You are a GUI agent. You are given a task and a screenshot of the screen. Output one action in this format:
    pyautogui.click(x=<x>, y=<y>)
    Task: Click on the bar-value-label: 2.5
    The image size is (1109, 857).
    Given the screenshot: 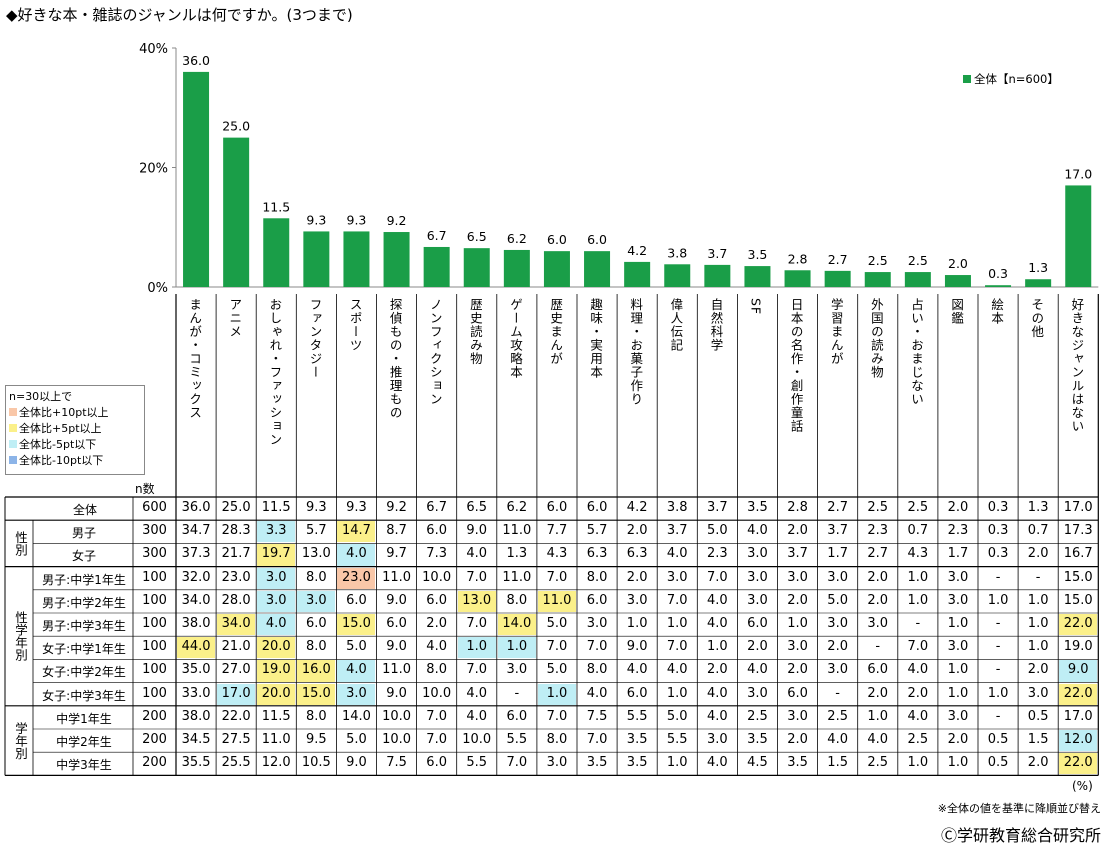 What is the action you would take?
    pyautogui.click(x=918, y=260)
    